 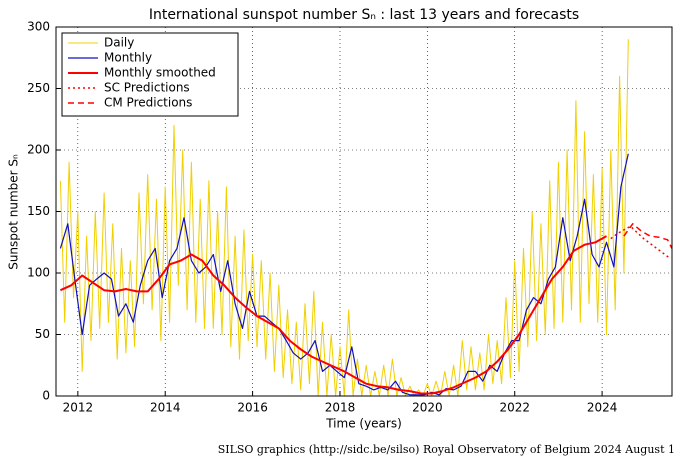 What do you see at coordinates (165, 408) in the screenshot?
I see `x-tick-label: 2014` at bounding box center [165, 408].